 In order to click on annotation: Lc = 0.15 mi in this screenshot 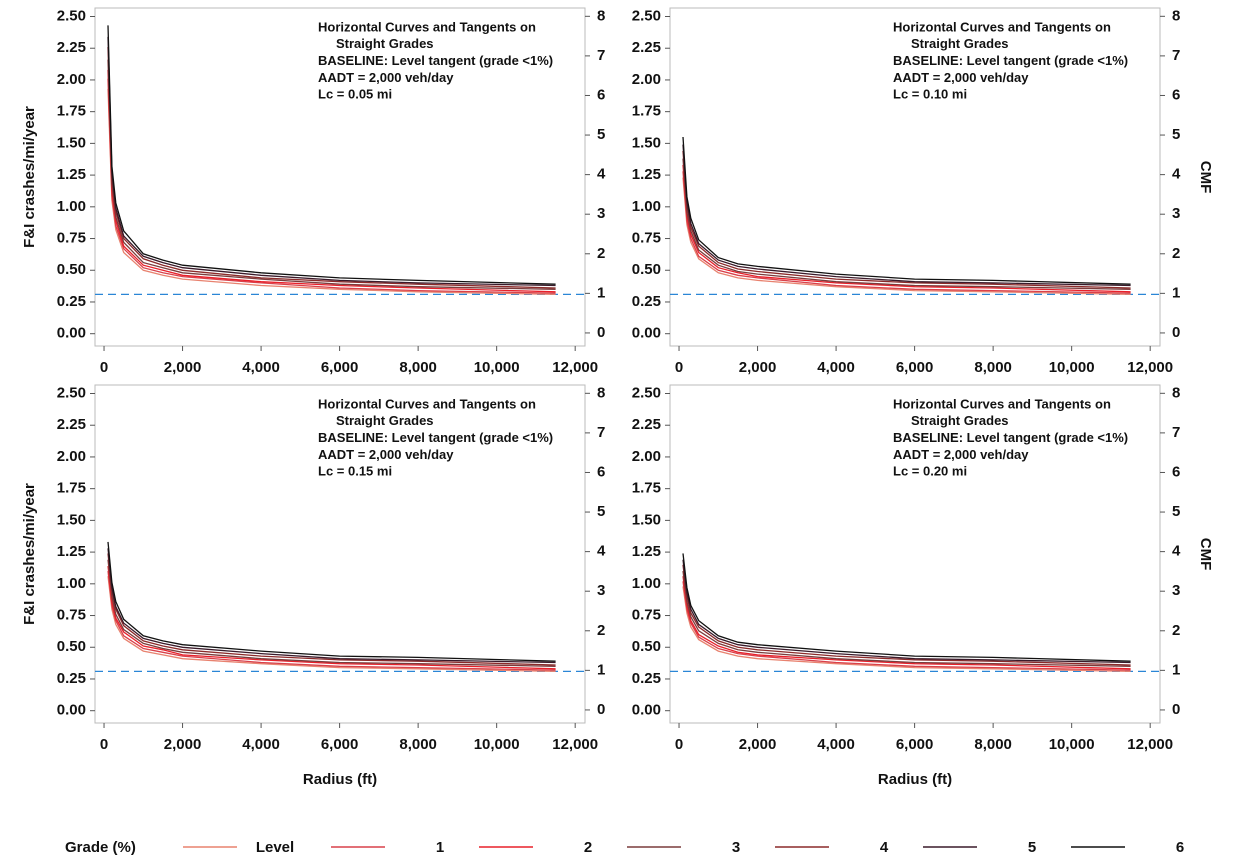, I will do `click(355, 471)`.